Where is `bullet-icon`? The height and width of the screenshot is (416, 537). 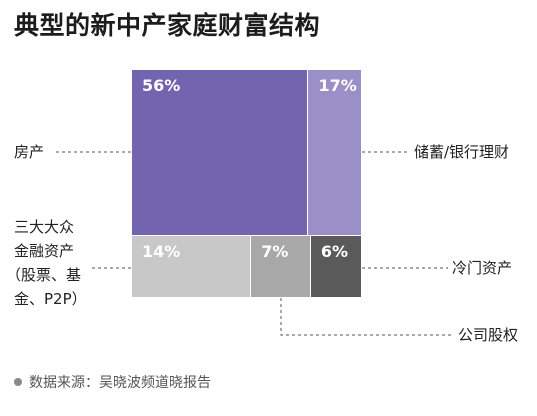 bullet-icon is located at coordinates (18, 382).